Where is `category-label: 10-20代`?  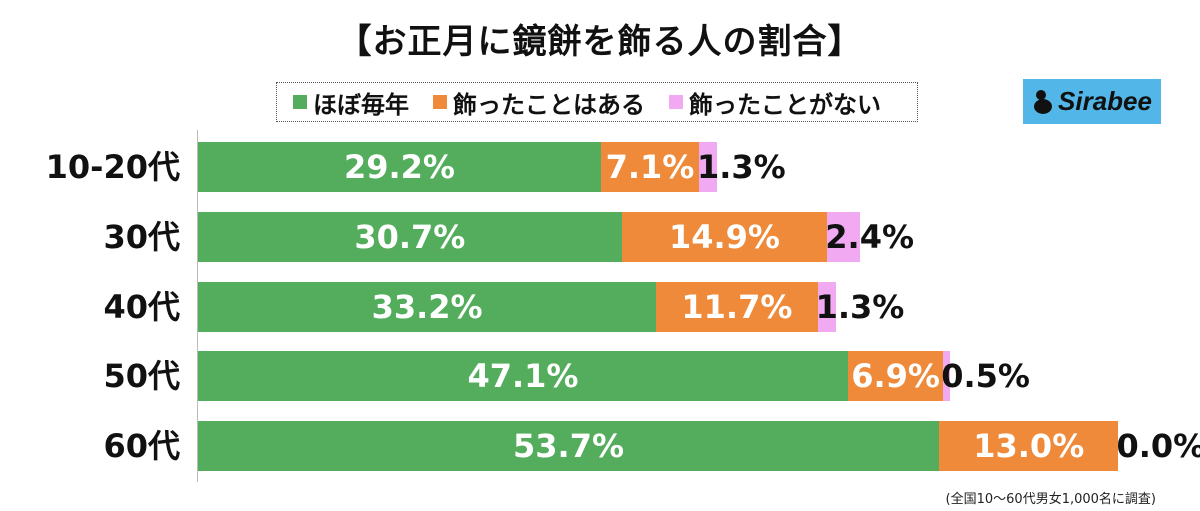 category-label: 10-20代 is located at coordinates (112, 167).